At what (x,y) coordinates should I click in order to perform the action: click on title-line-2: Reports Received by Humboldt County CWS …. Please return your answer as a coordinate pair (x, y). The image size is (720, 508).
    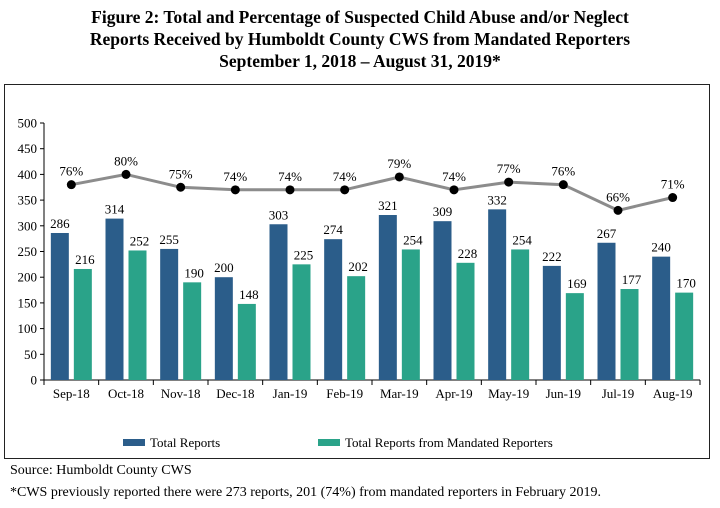
    Looking at the image, I should click on (360, 39).